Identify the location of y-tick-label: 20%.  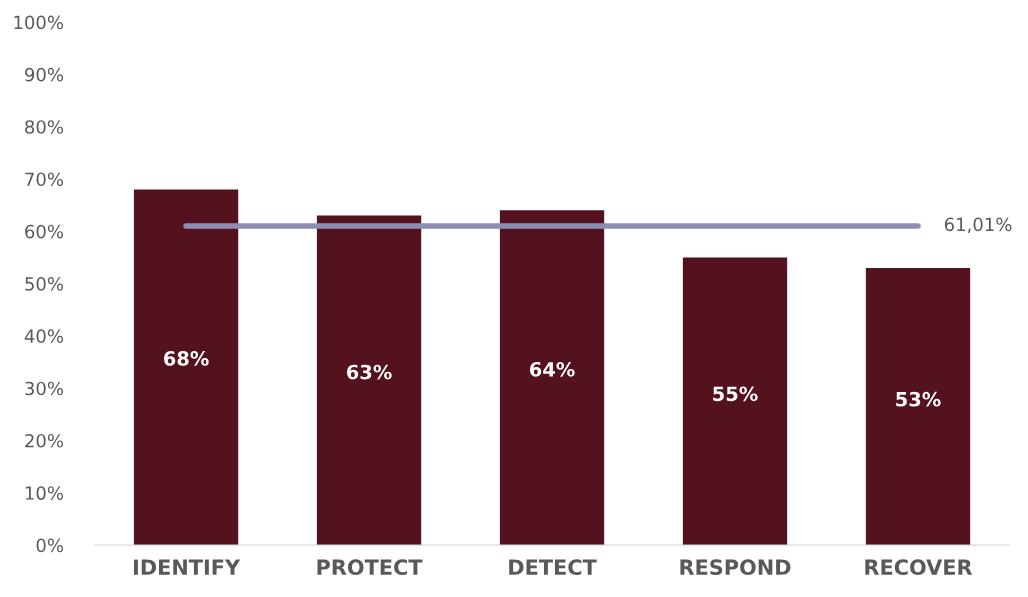
(44, 440).